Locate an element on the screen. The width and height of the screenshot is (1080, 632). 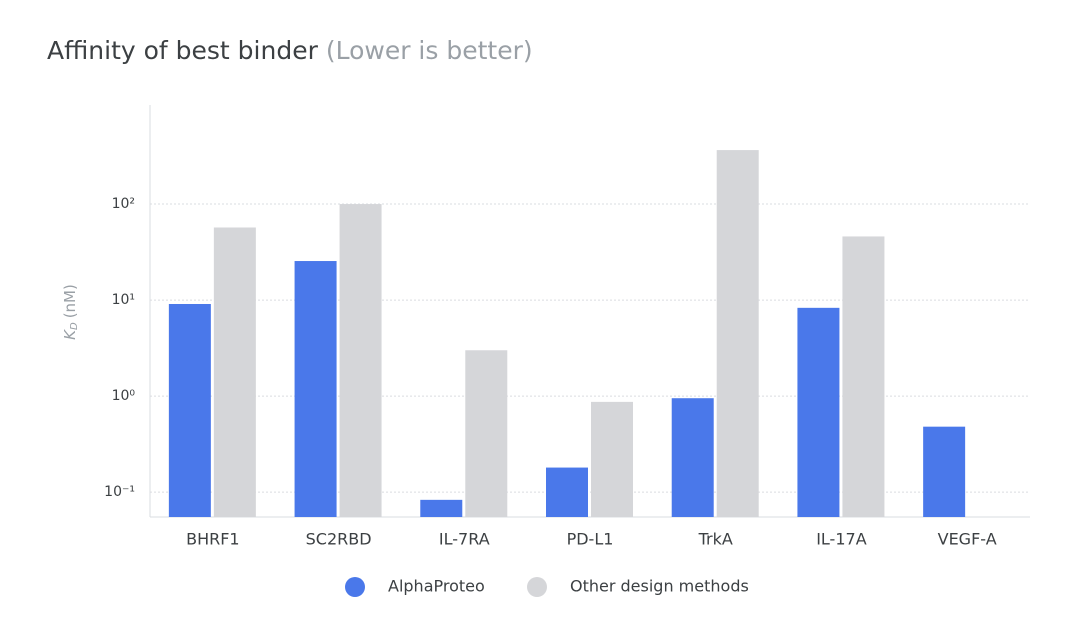
y-tick-label: 10⁻¹ is located at coordinates (119, 492).